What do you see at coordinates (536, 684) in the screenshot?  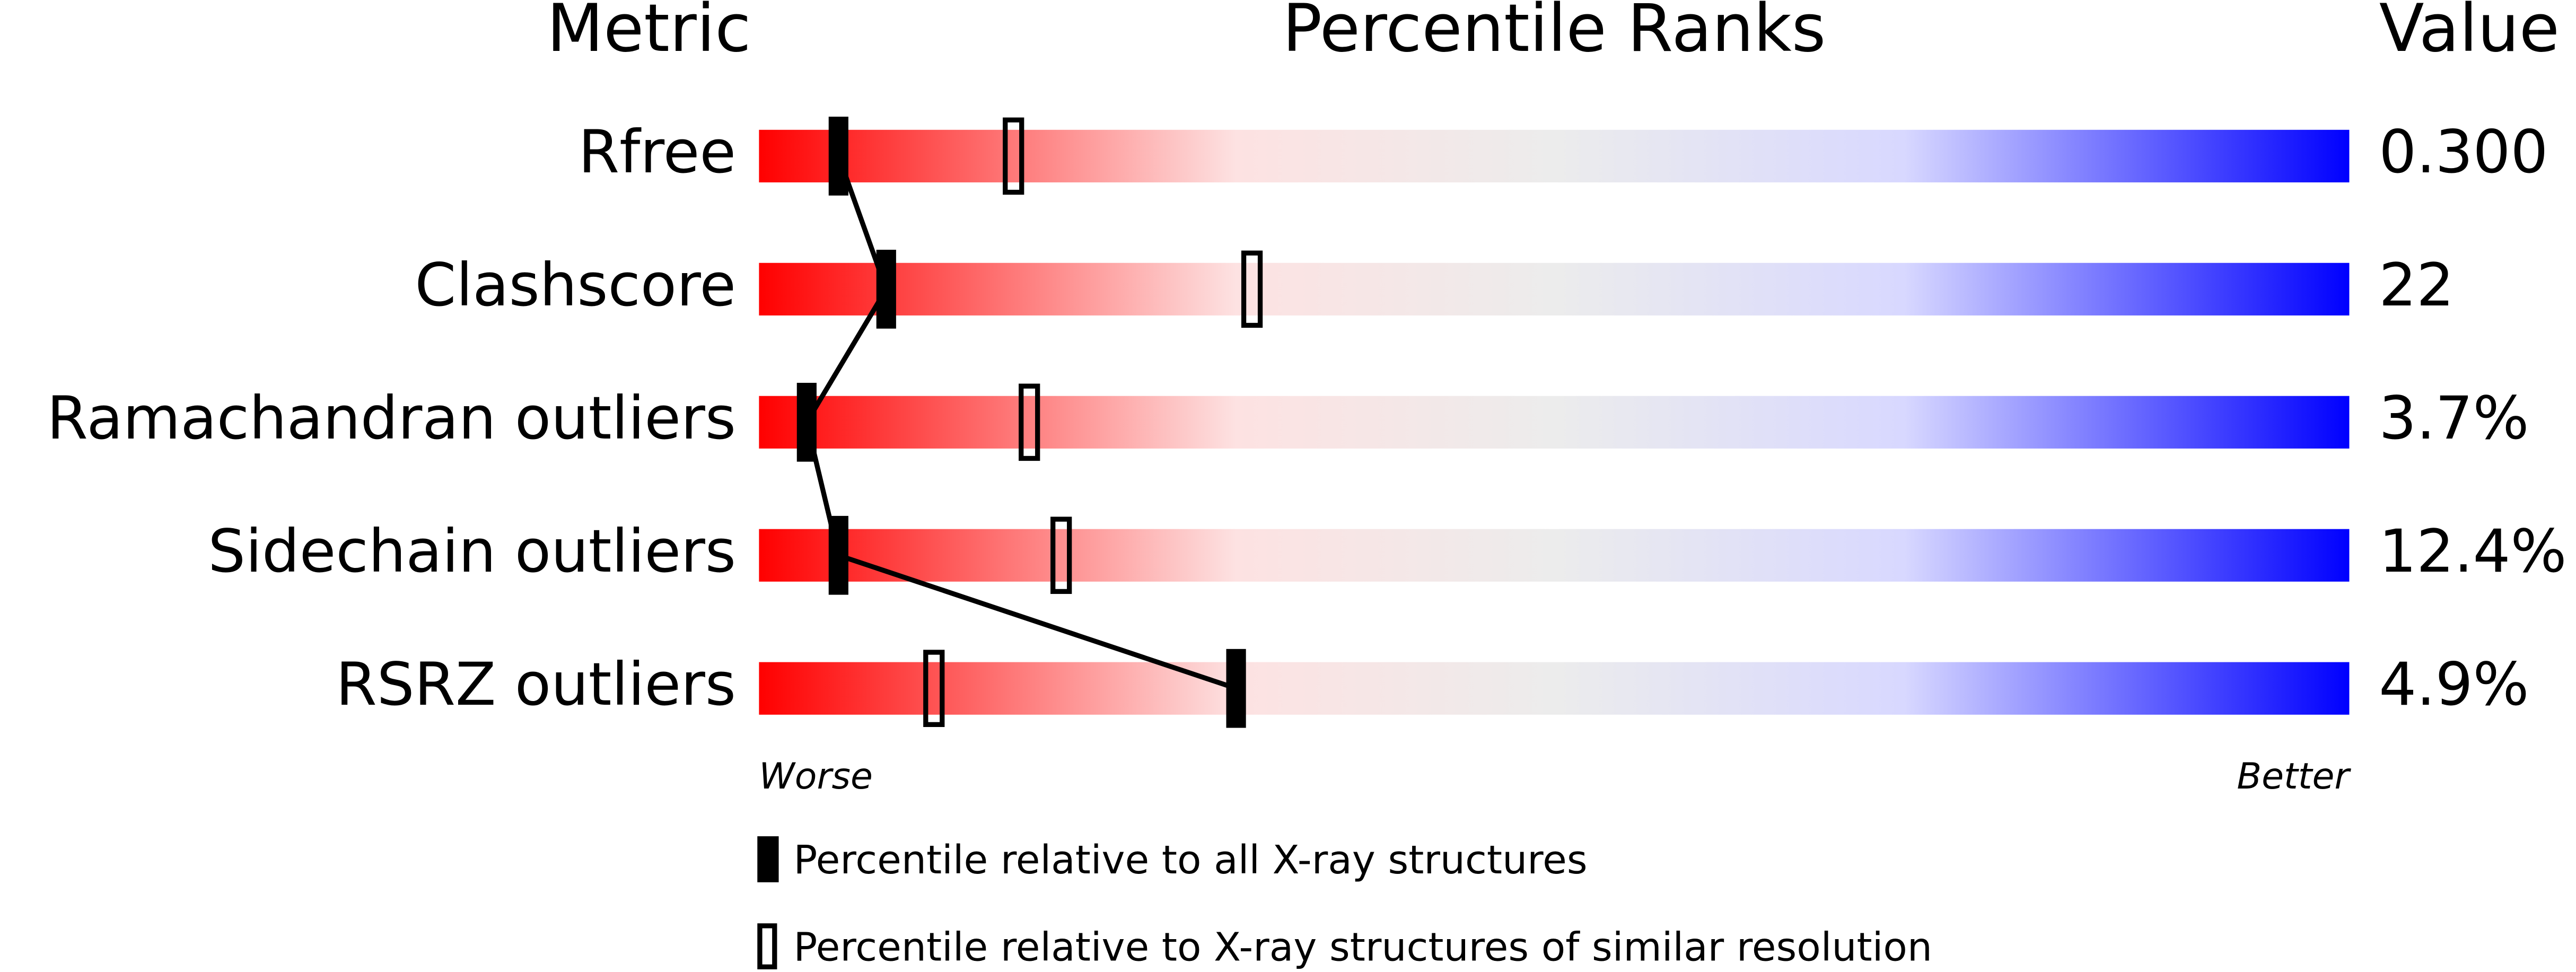 I see `metric-label: RSRZ outliers` at bounding box center [536, 684].